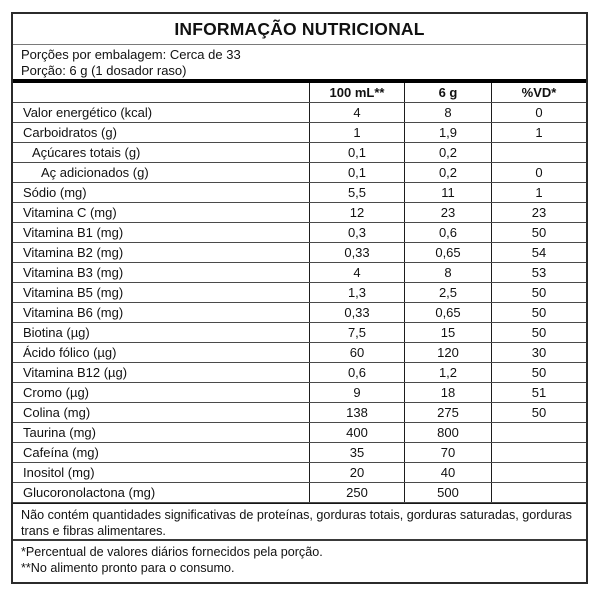 Image resolution: width=600 pixels, height=600 pixels. I want to click on value-100ml: 0,3, so click(356, 232).